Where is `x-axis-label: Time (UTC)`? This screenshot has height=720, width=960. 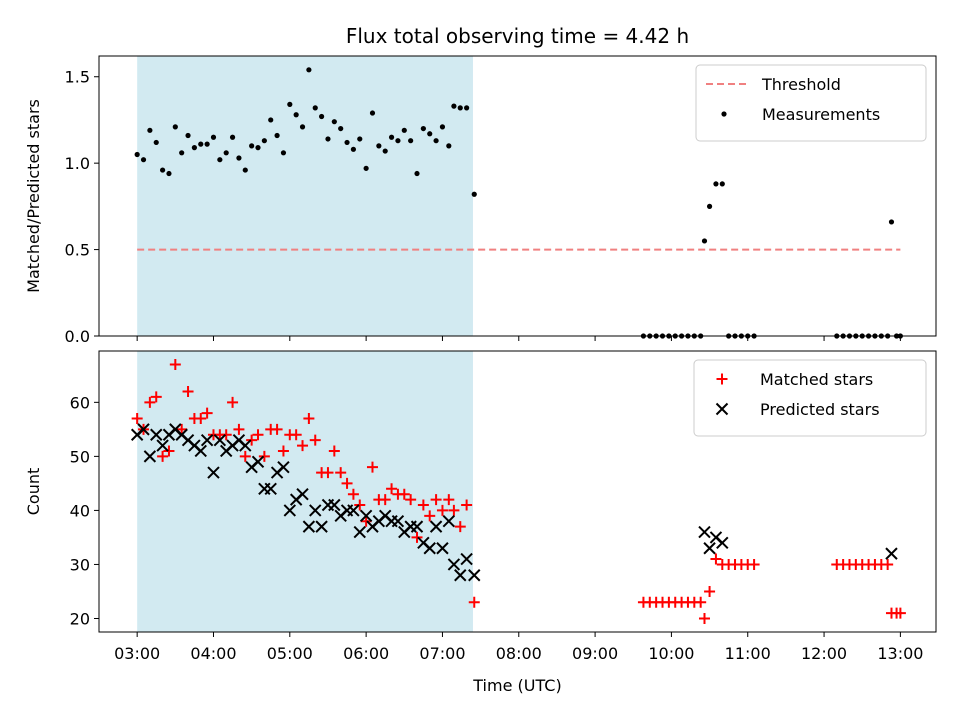 x-axis-label: Time (UTC) is located at coordinates (516, 685).